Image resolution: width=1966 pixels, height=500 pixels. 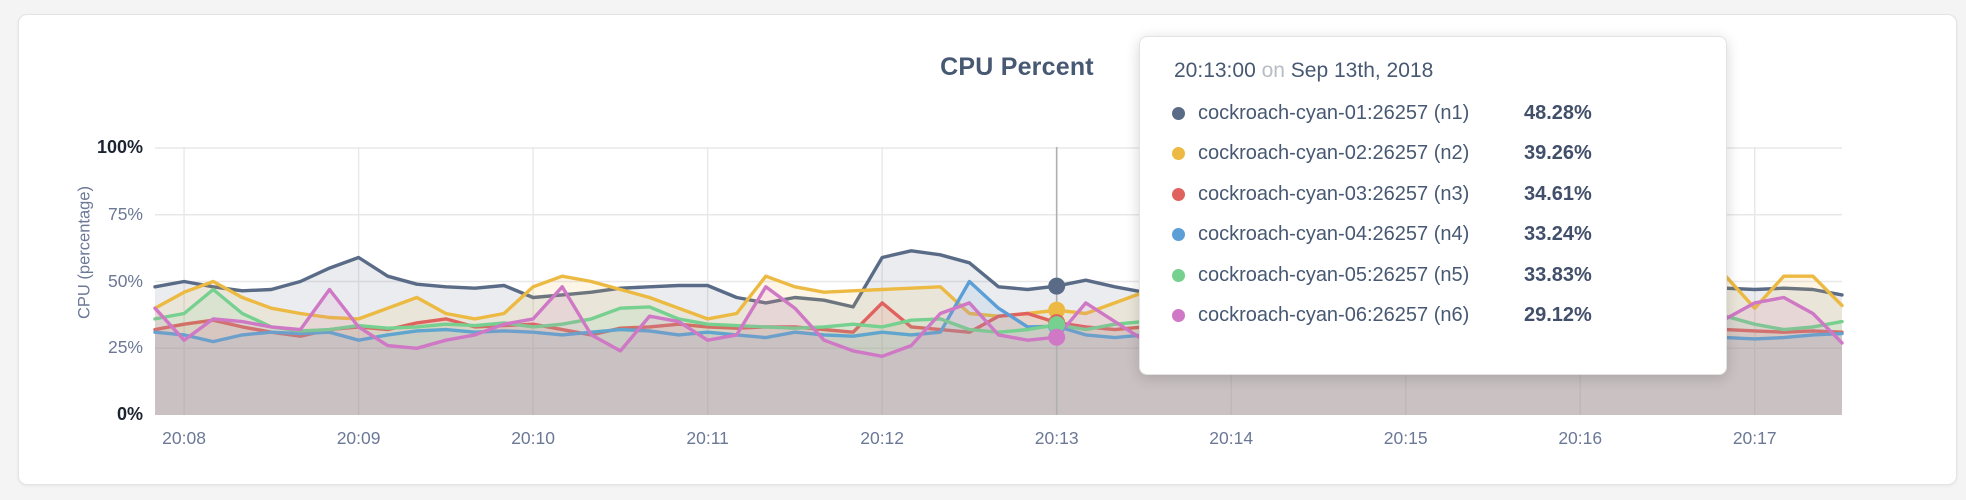 I want to click on series-label: cockroach-cyan-03:26257 (n3), so click(x=1334, y=193).